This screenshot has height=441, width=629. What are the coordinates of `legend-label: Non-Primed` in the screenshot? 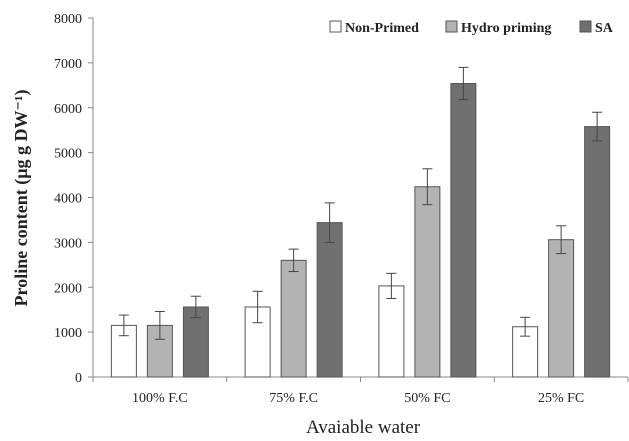 It's located at (382, 28).